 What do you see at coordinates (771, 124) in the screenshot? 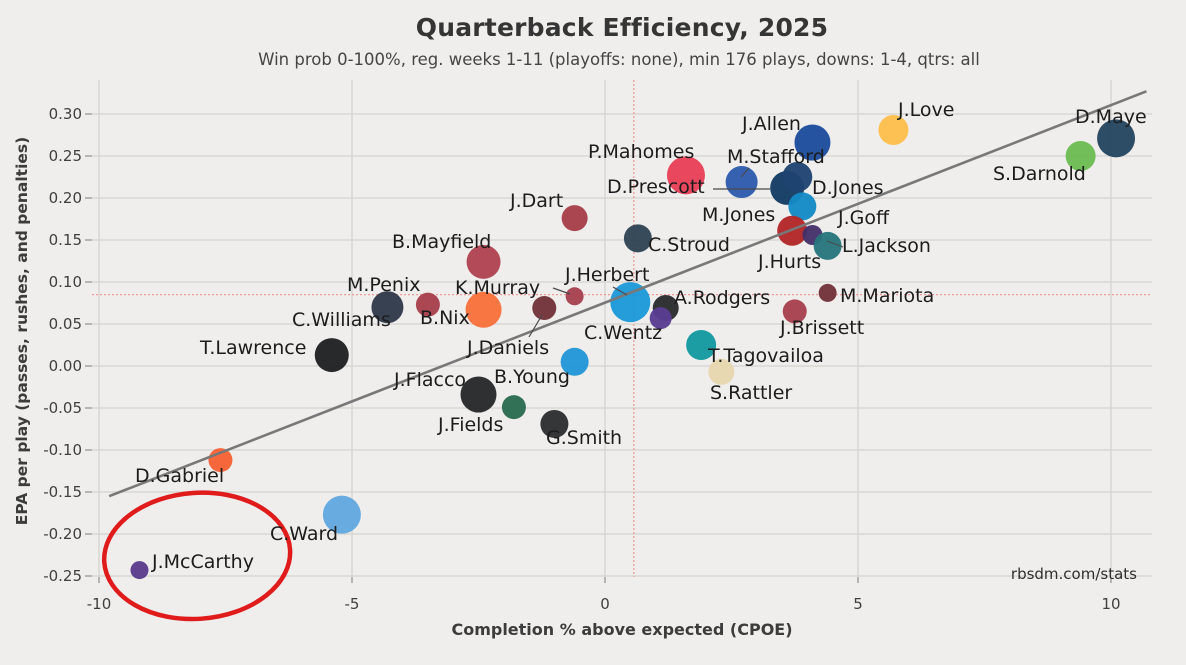
I see `label-j-allen: J.Allen` at bounding box center [771, 124].